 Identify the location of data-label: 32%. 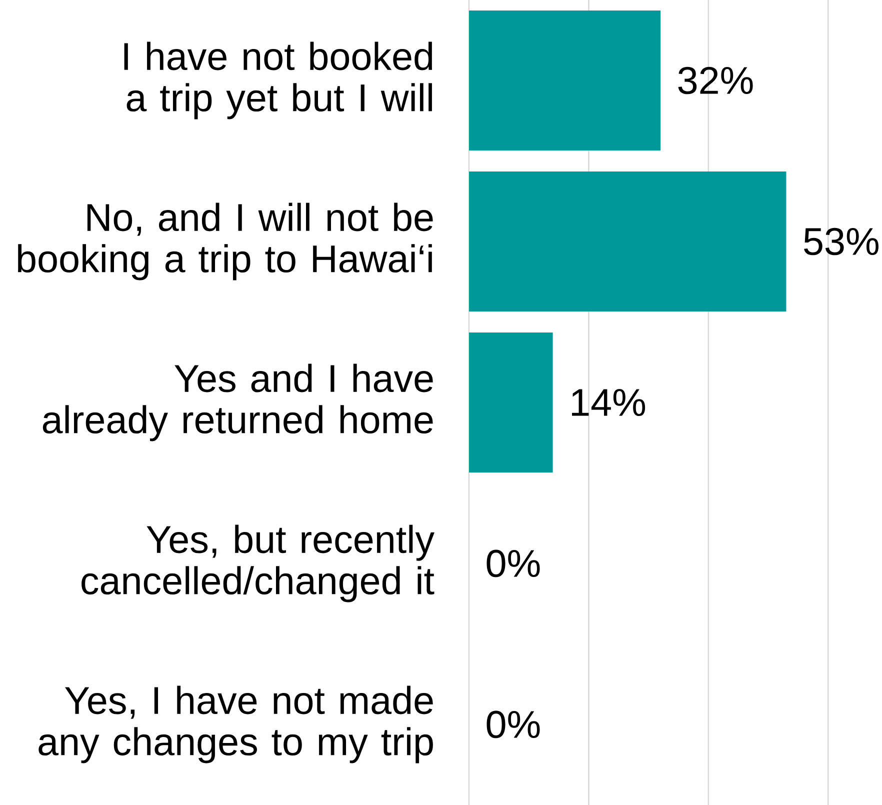
(715, 80).